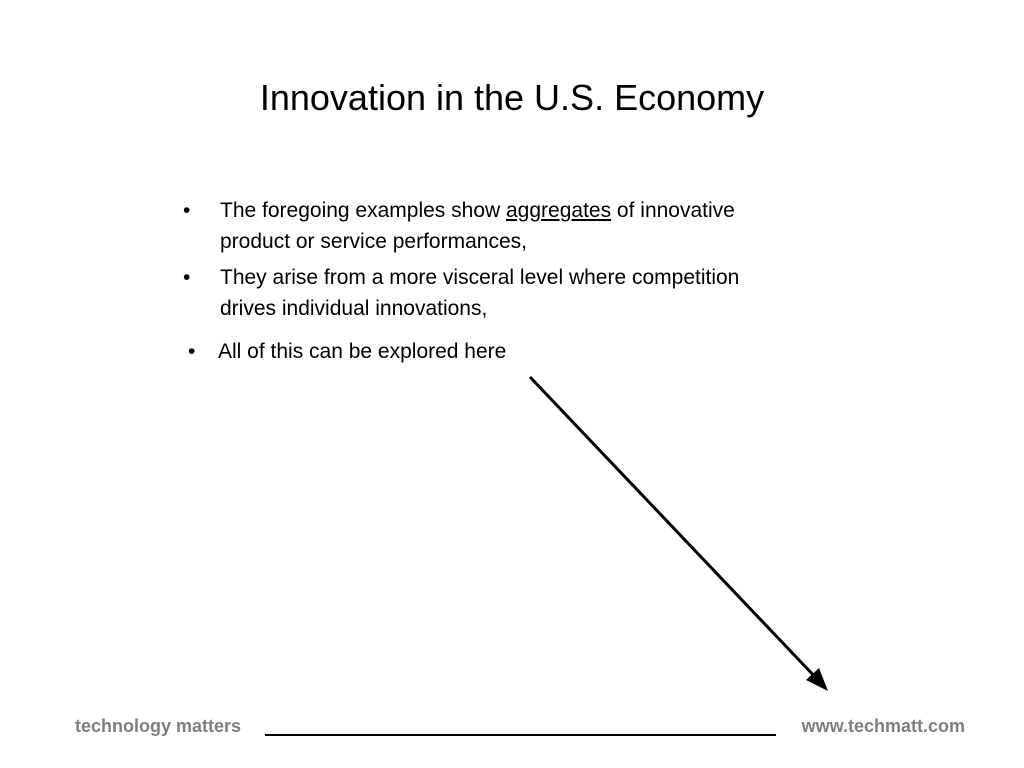 Image resolution: width=1024 pixels, height=768 pixels. Describe the element at coordinates (362, 351) in the screenshot. I see `bullet-3-text: All of this can be explored here` at that location.